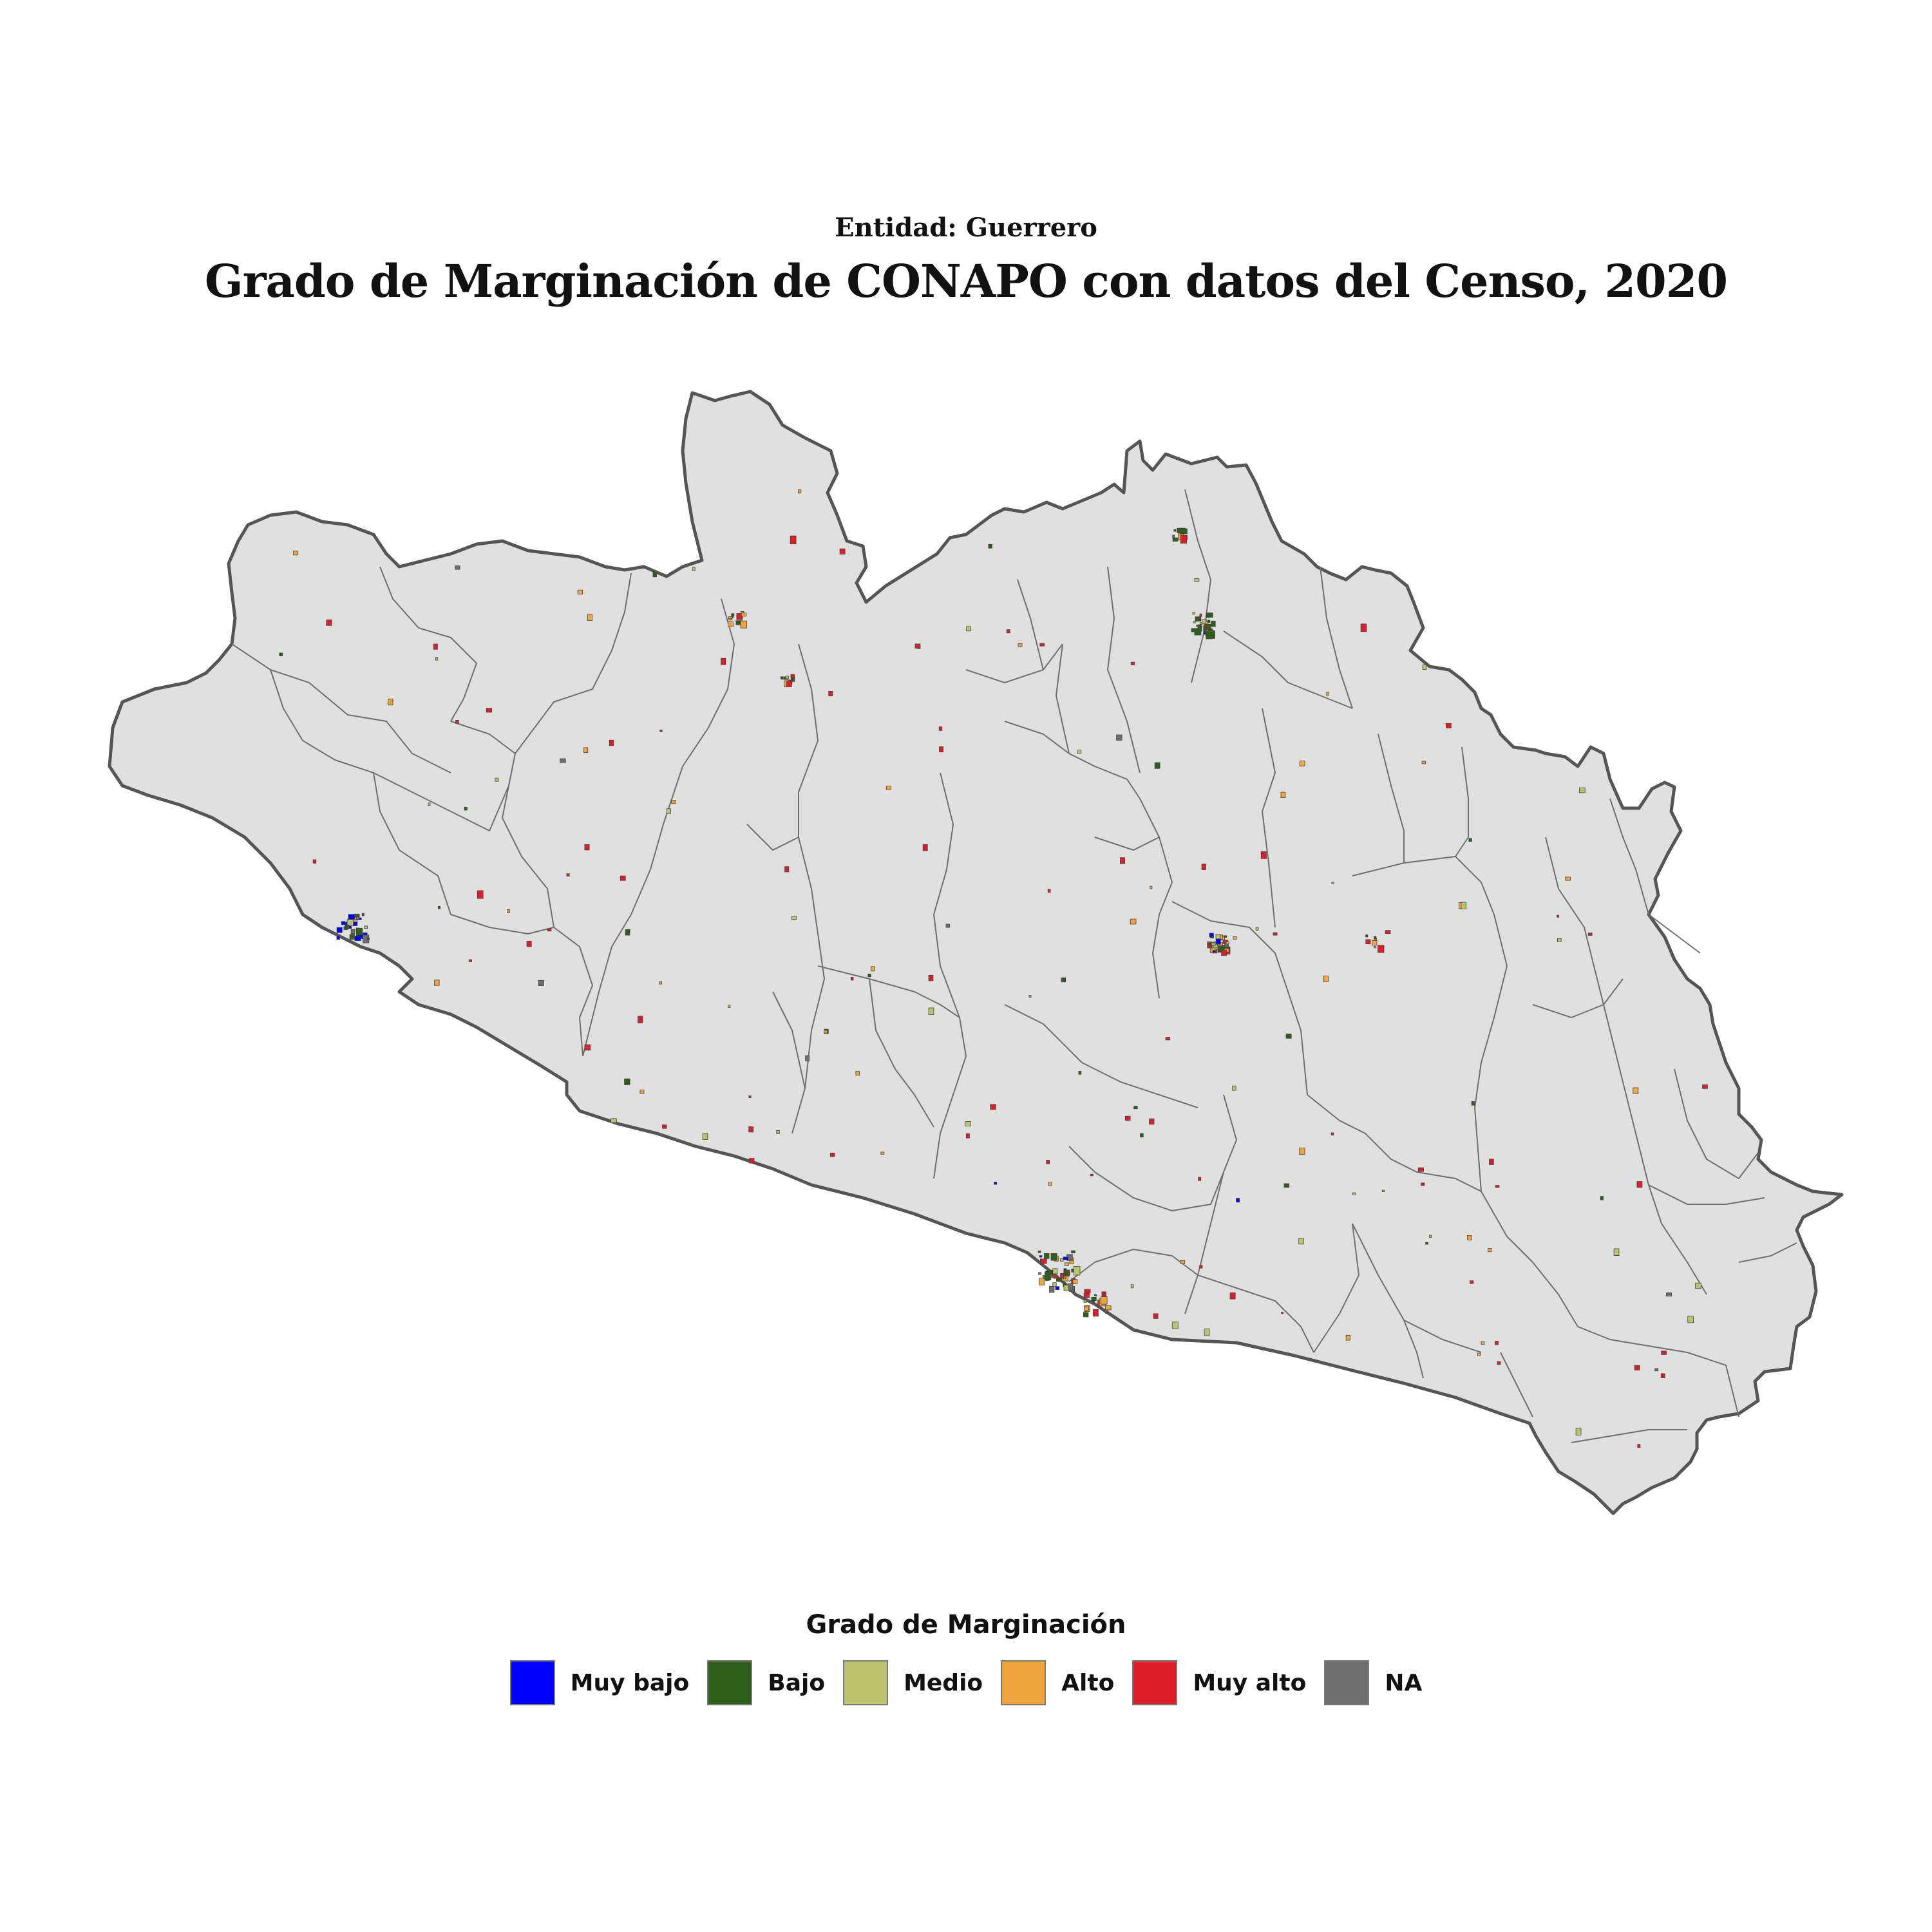  Describe the element at coordinates (630, 1682) in the screenshot. I see `legend-label-muy-bajo: Muy bajo` at that location.